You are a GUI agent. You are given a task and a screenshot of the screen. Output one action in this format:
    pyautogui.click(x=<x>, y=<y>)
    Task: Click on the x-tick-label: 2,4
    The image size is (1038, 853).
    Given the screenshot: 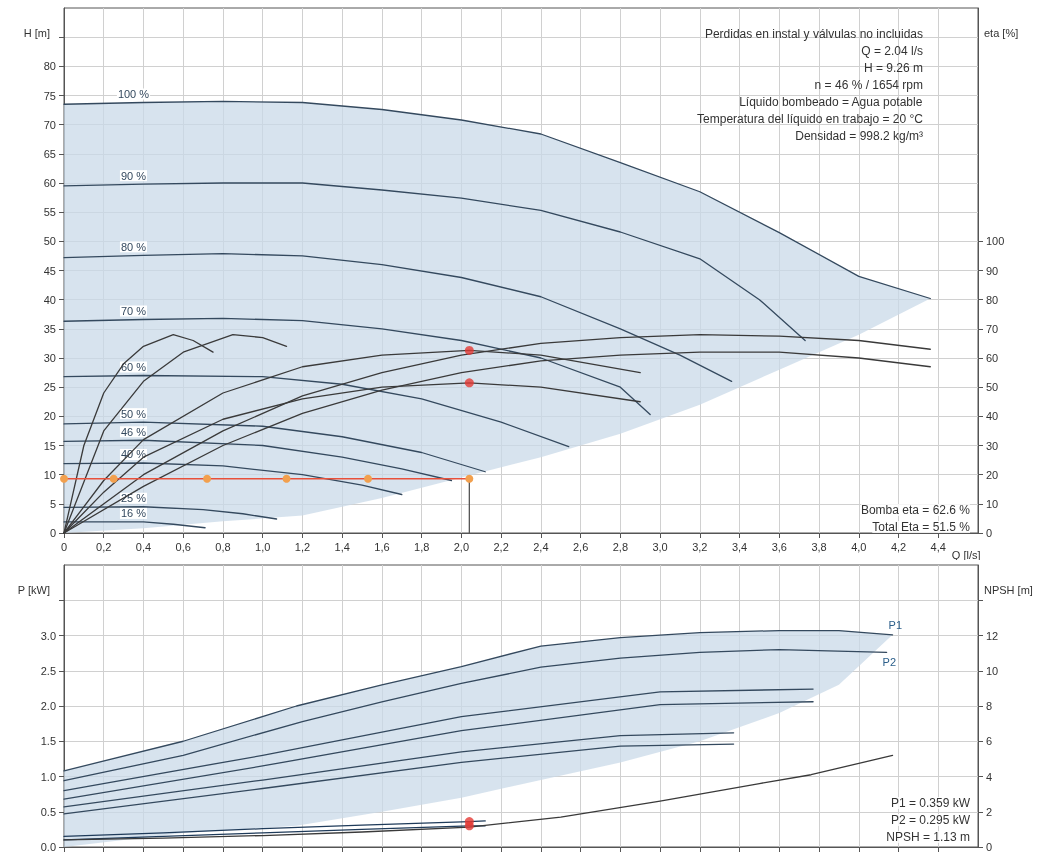 What is the action you would take?
    pyautogui.click(x=541, y=546)
    